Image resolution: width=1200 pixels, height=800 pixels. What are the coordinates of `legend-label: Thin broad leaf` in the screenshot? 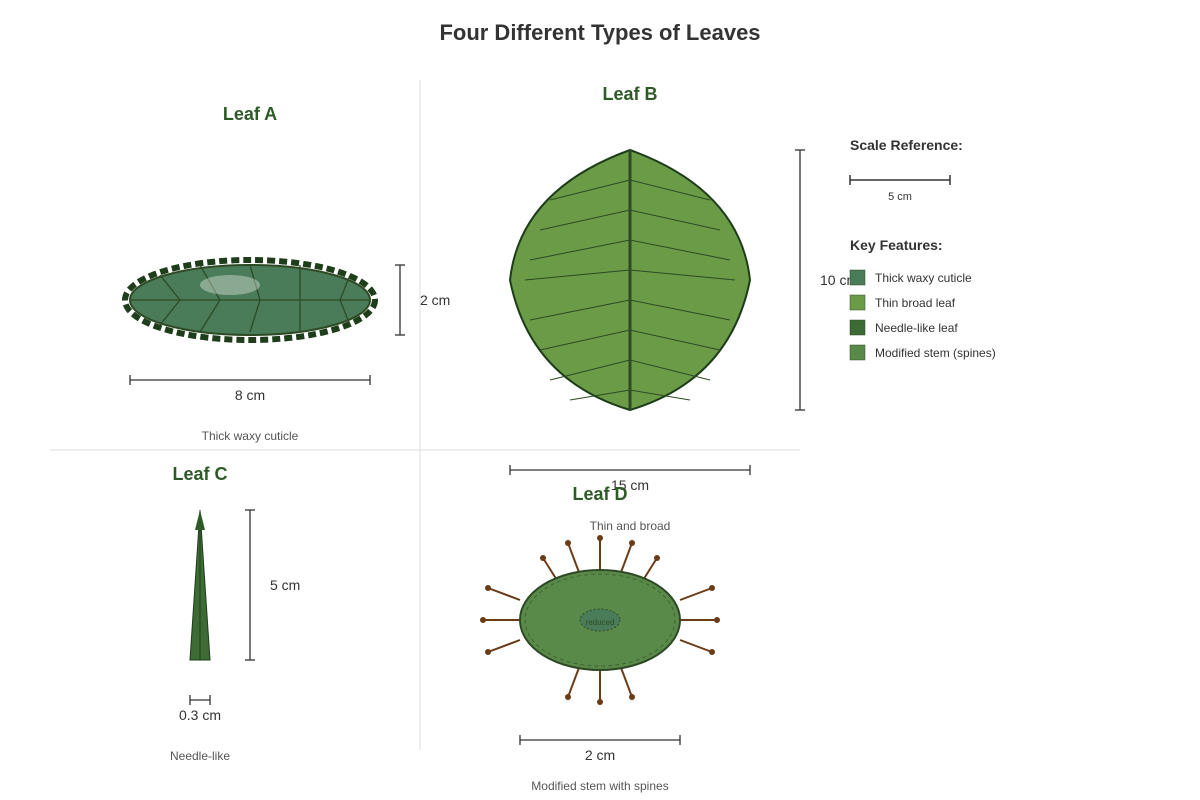 It's located at (915, 303).